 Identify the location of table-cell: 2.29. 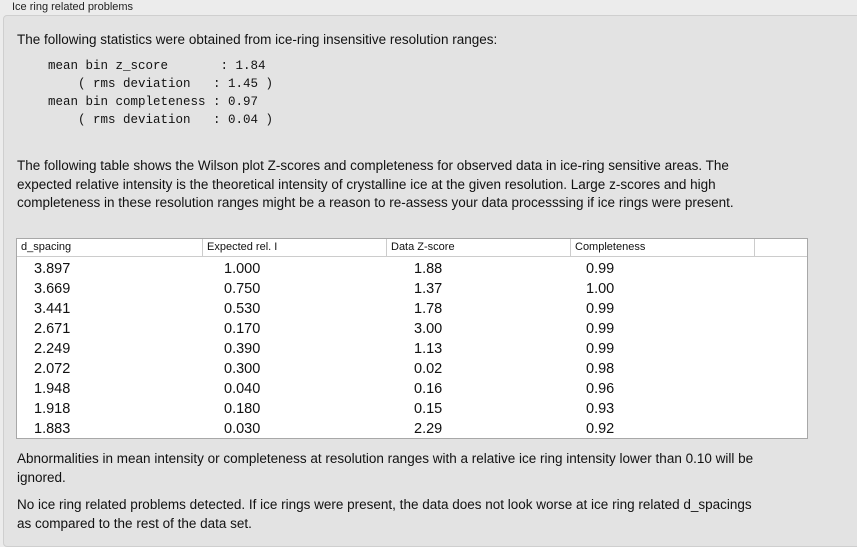
(428, 429).